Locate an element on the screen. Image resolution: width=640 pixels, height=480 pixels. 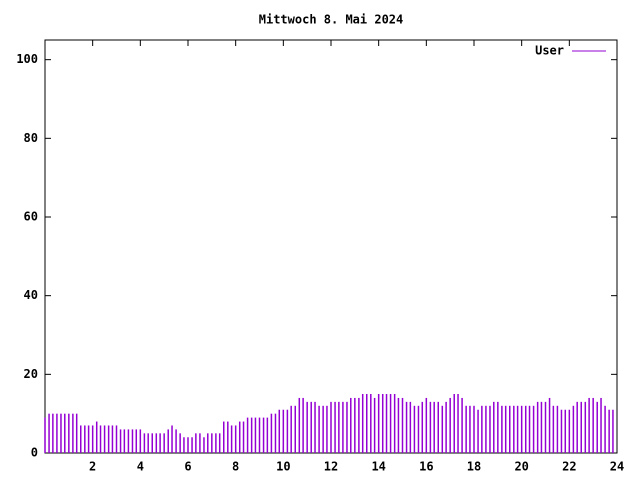
x-tick-label: 14 is located at coordinates (378, 467).